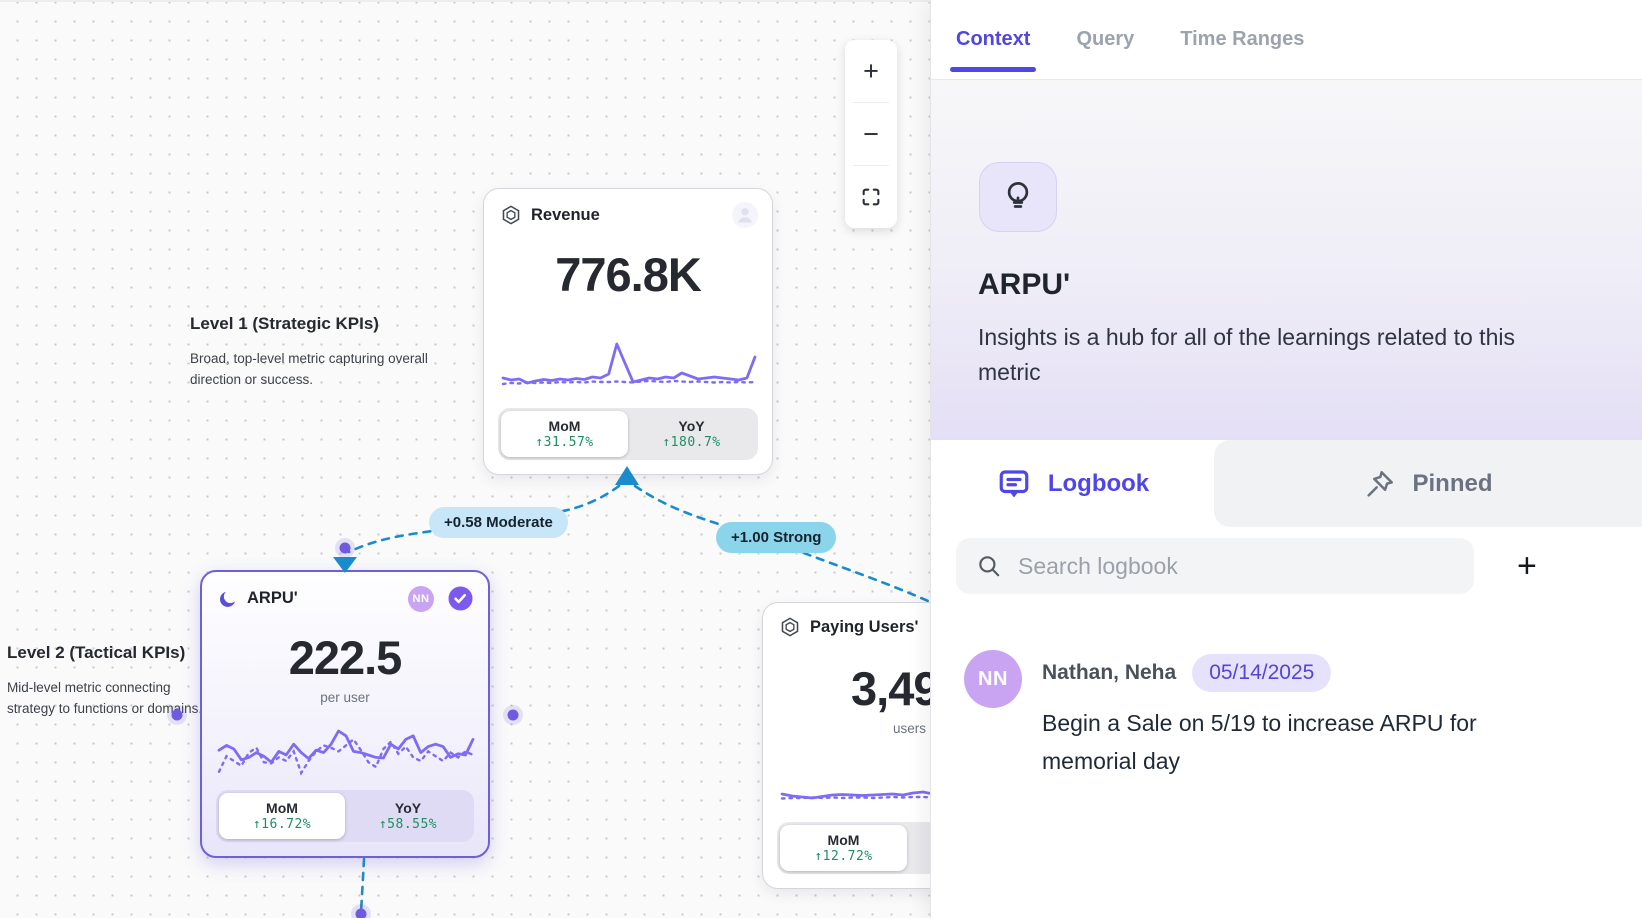 Image resolution: width=1642 pixels, height=918 pixels. I want to click on tab-pinned: Pinned, so click(1428, 483).